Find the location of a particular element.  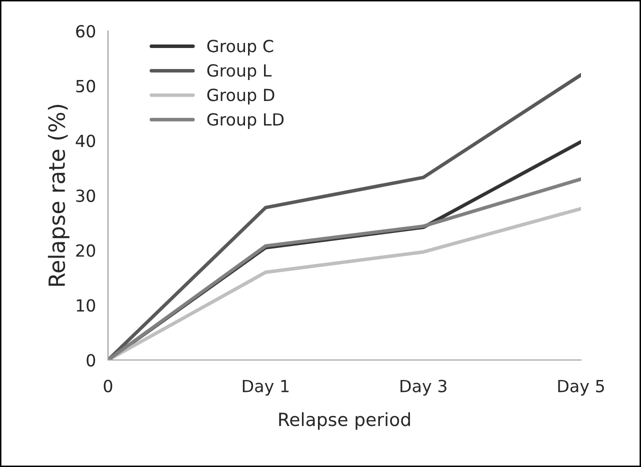

legend-label: Group C is located at coordinates (240, 48).